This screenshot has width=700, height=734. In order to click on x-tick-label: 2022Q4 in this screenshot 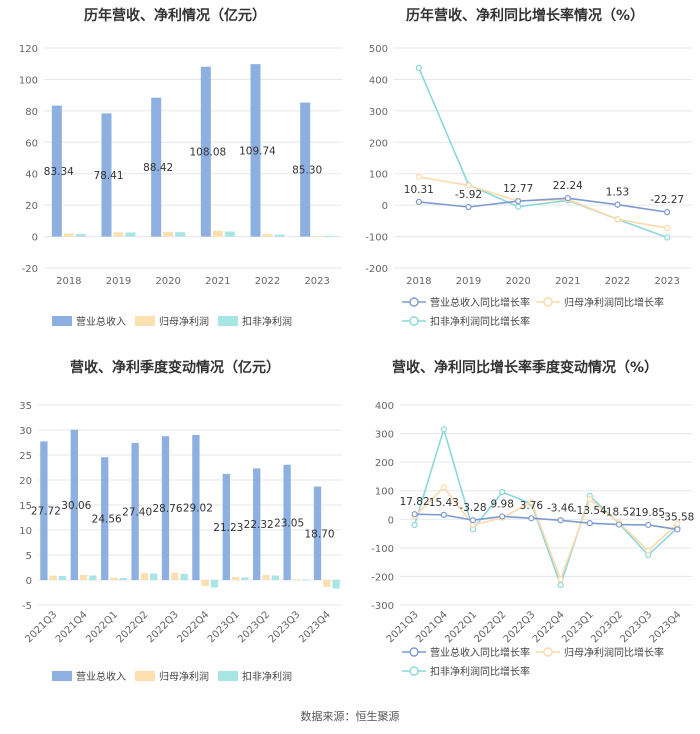, I will do `click(193, 627)`.